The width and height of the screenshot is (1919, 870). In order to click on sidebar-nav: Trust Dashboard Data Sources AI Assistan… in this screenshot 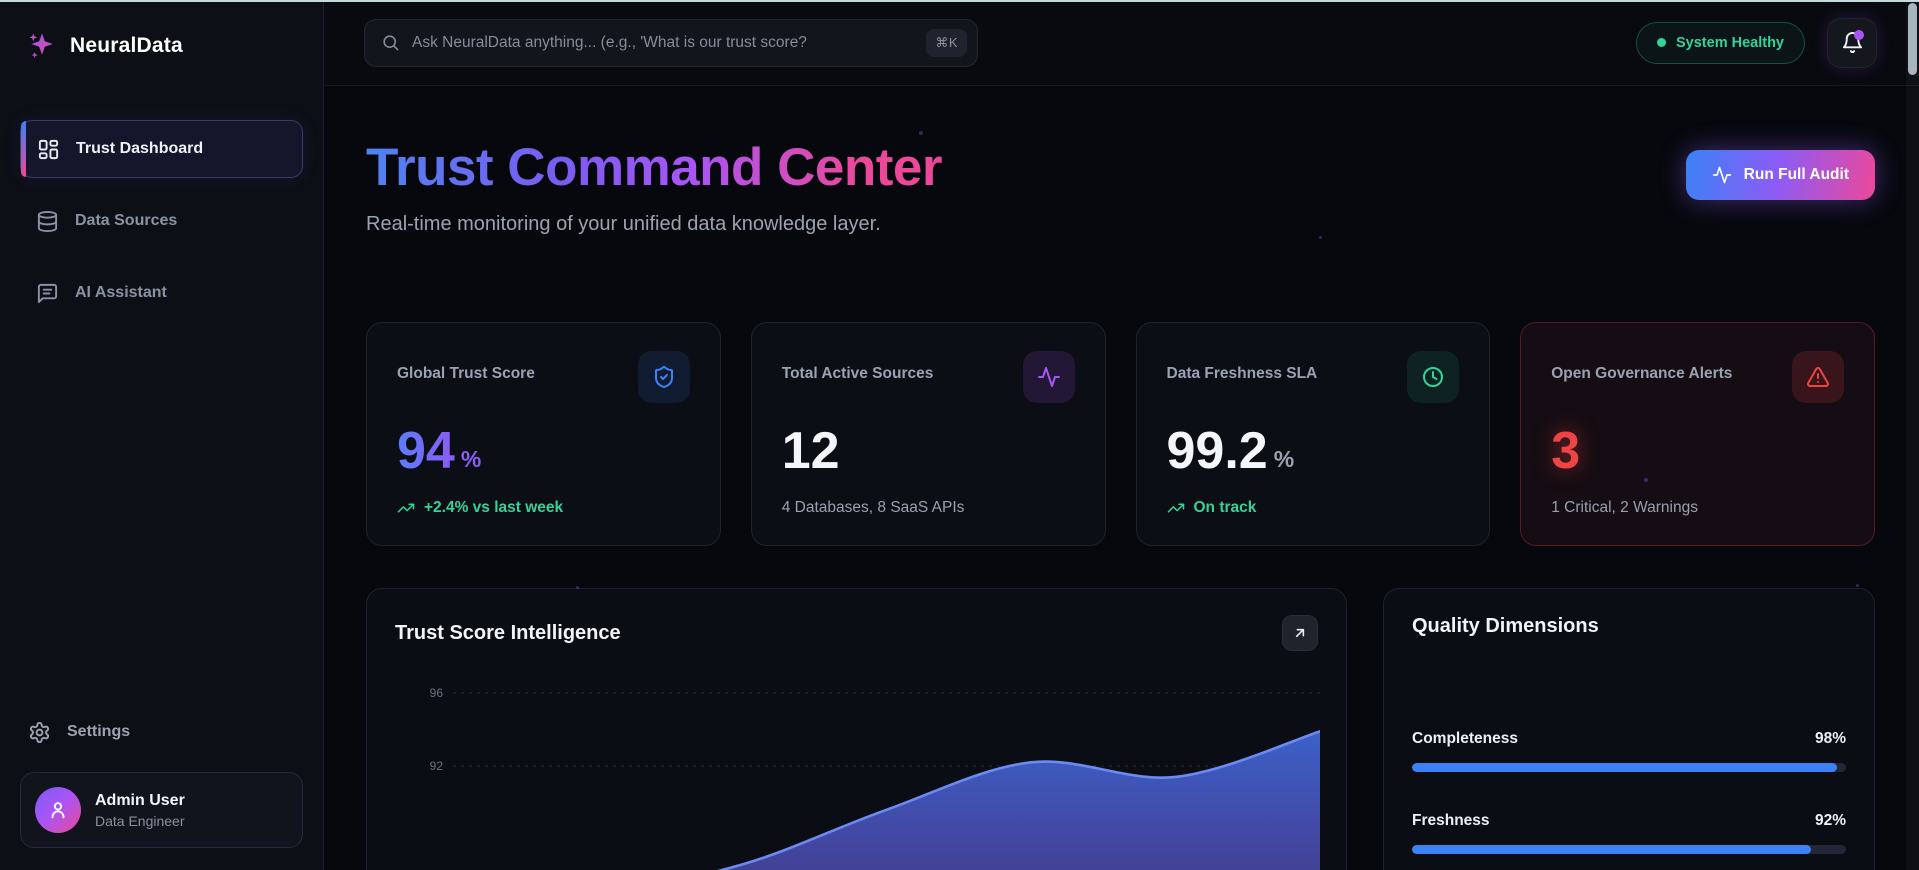, I will do `click(161, 221)`.